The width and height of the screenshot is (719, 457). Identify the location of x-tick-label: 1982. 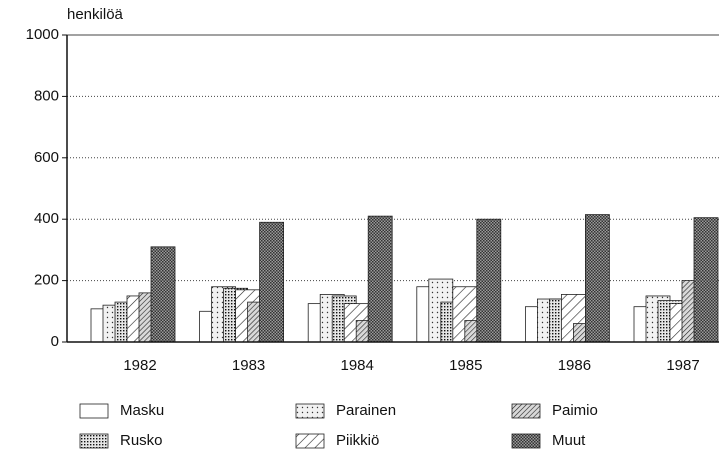
(139, 365).